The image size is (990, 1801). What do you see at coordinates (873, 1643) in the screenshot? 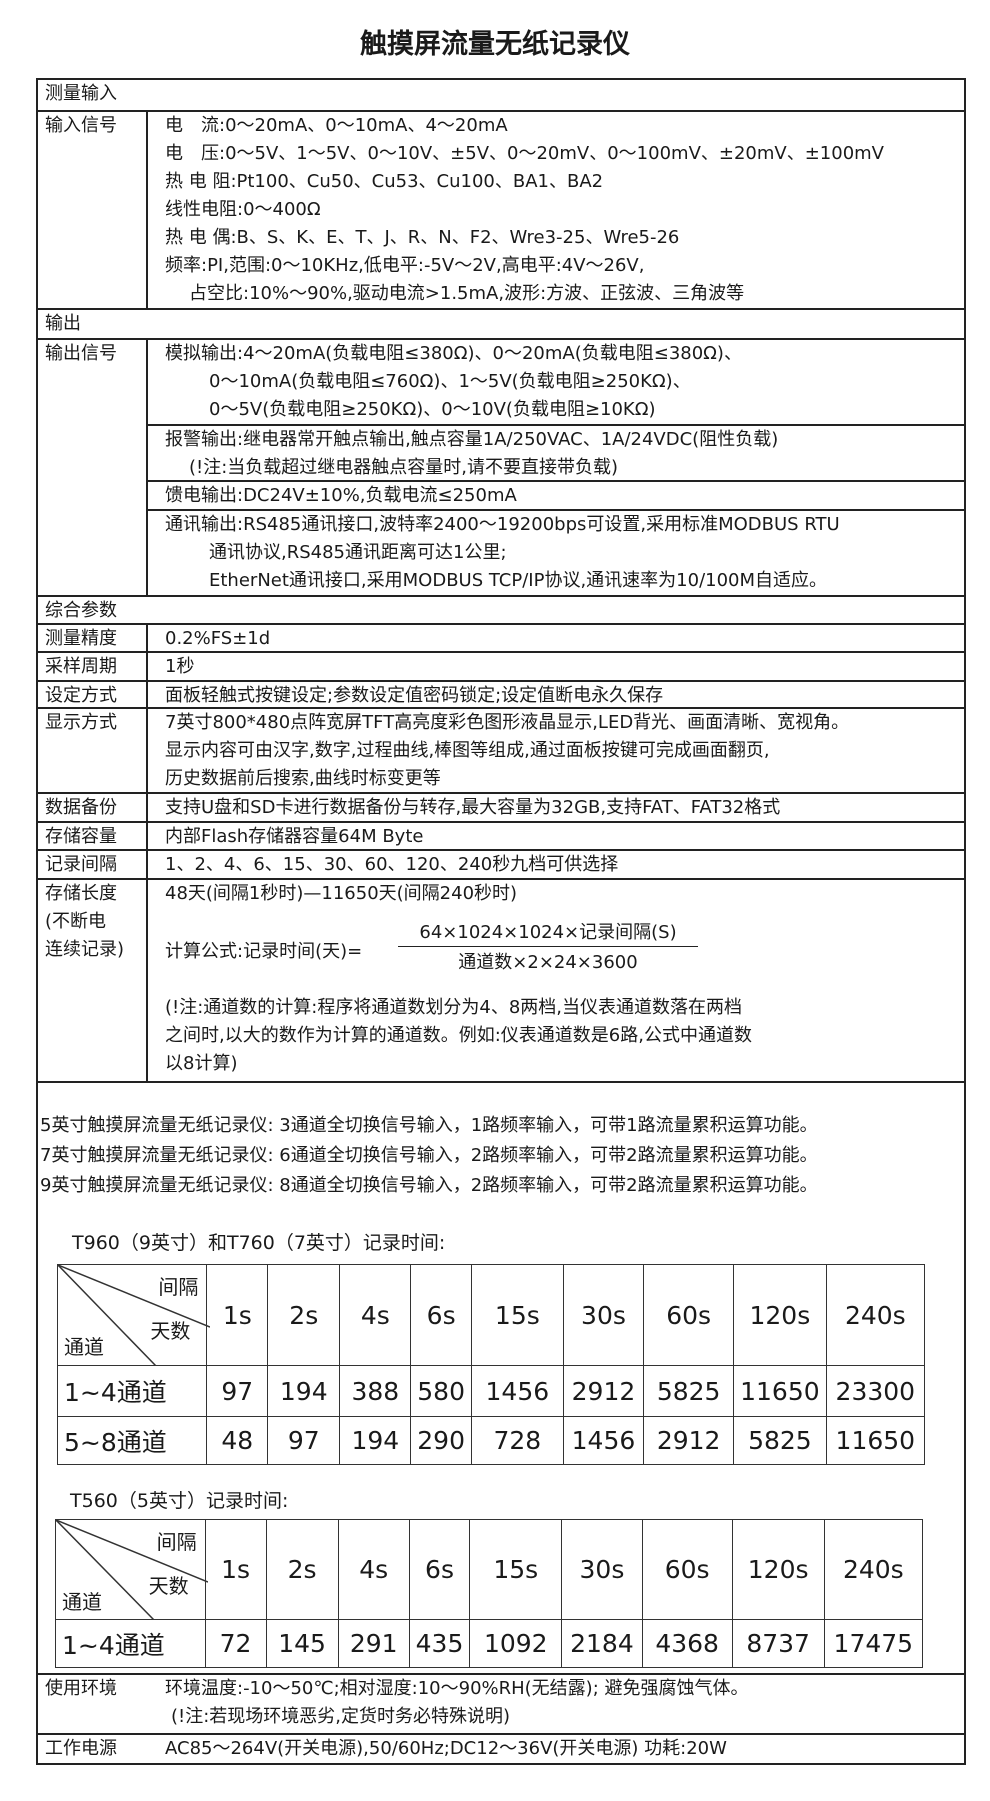
I see `days-cell: 17475` at bounding box center [873, 1643].